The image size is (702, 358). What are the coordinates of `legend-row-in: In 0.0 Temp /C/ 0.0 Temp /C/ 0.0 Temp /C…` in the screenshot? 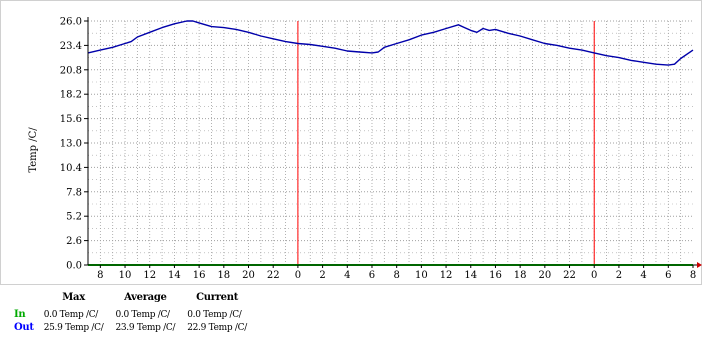 It's located at (133, 313).